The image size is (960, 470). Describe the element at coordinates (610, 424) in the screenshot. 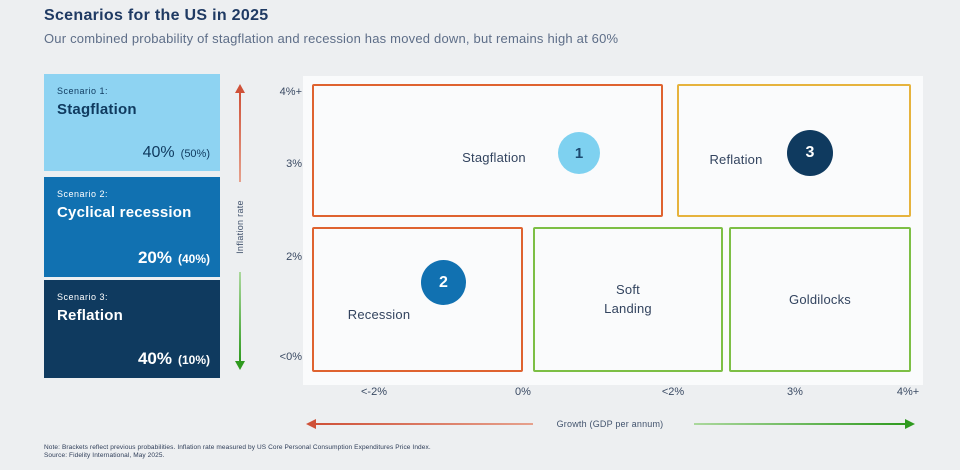

I see `x-axis-title: Growth (GDP per annum)` at that location.